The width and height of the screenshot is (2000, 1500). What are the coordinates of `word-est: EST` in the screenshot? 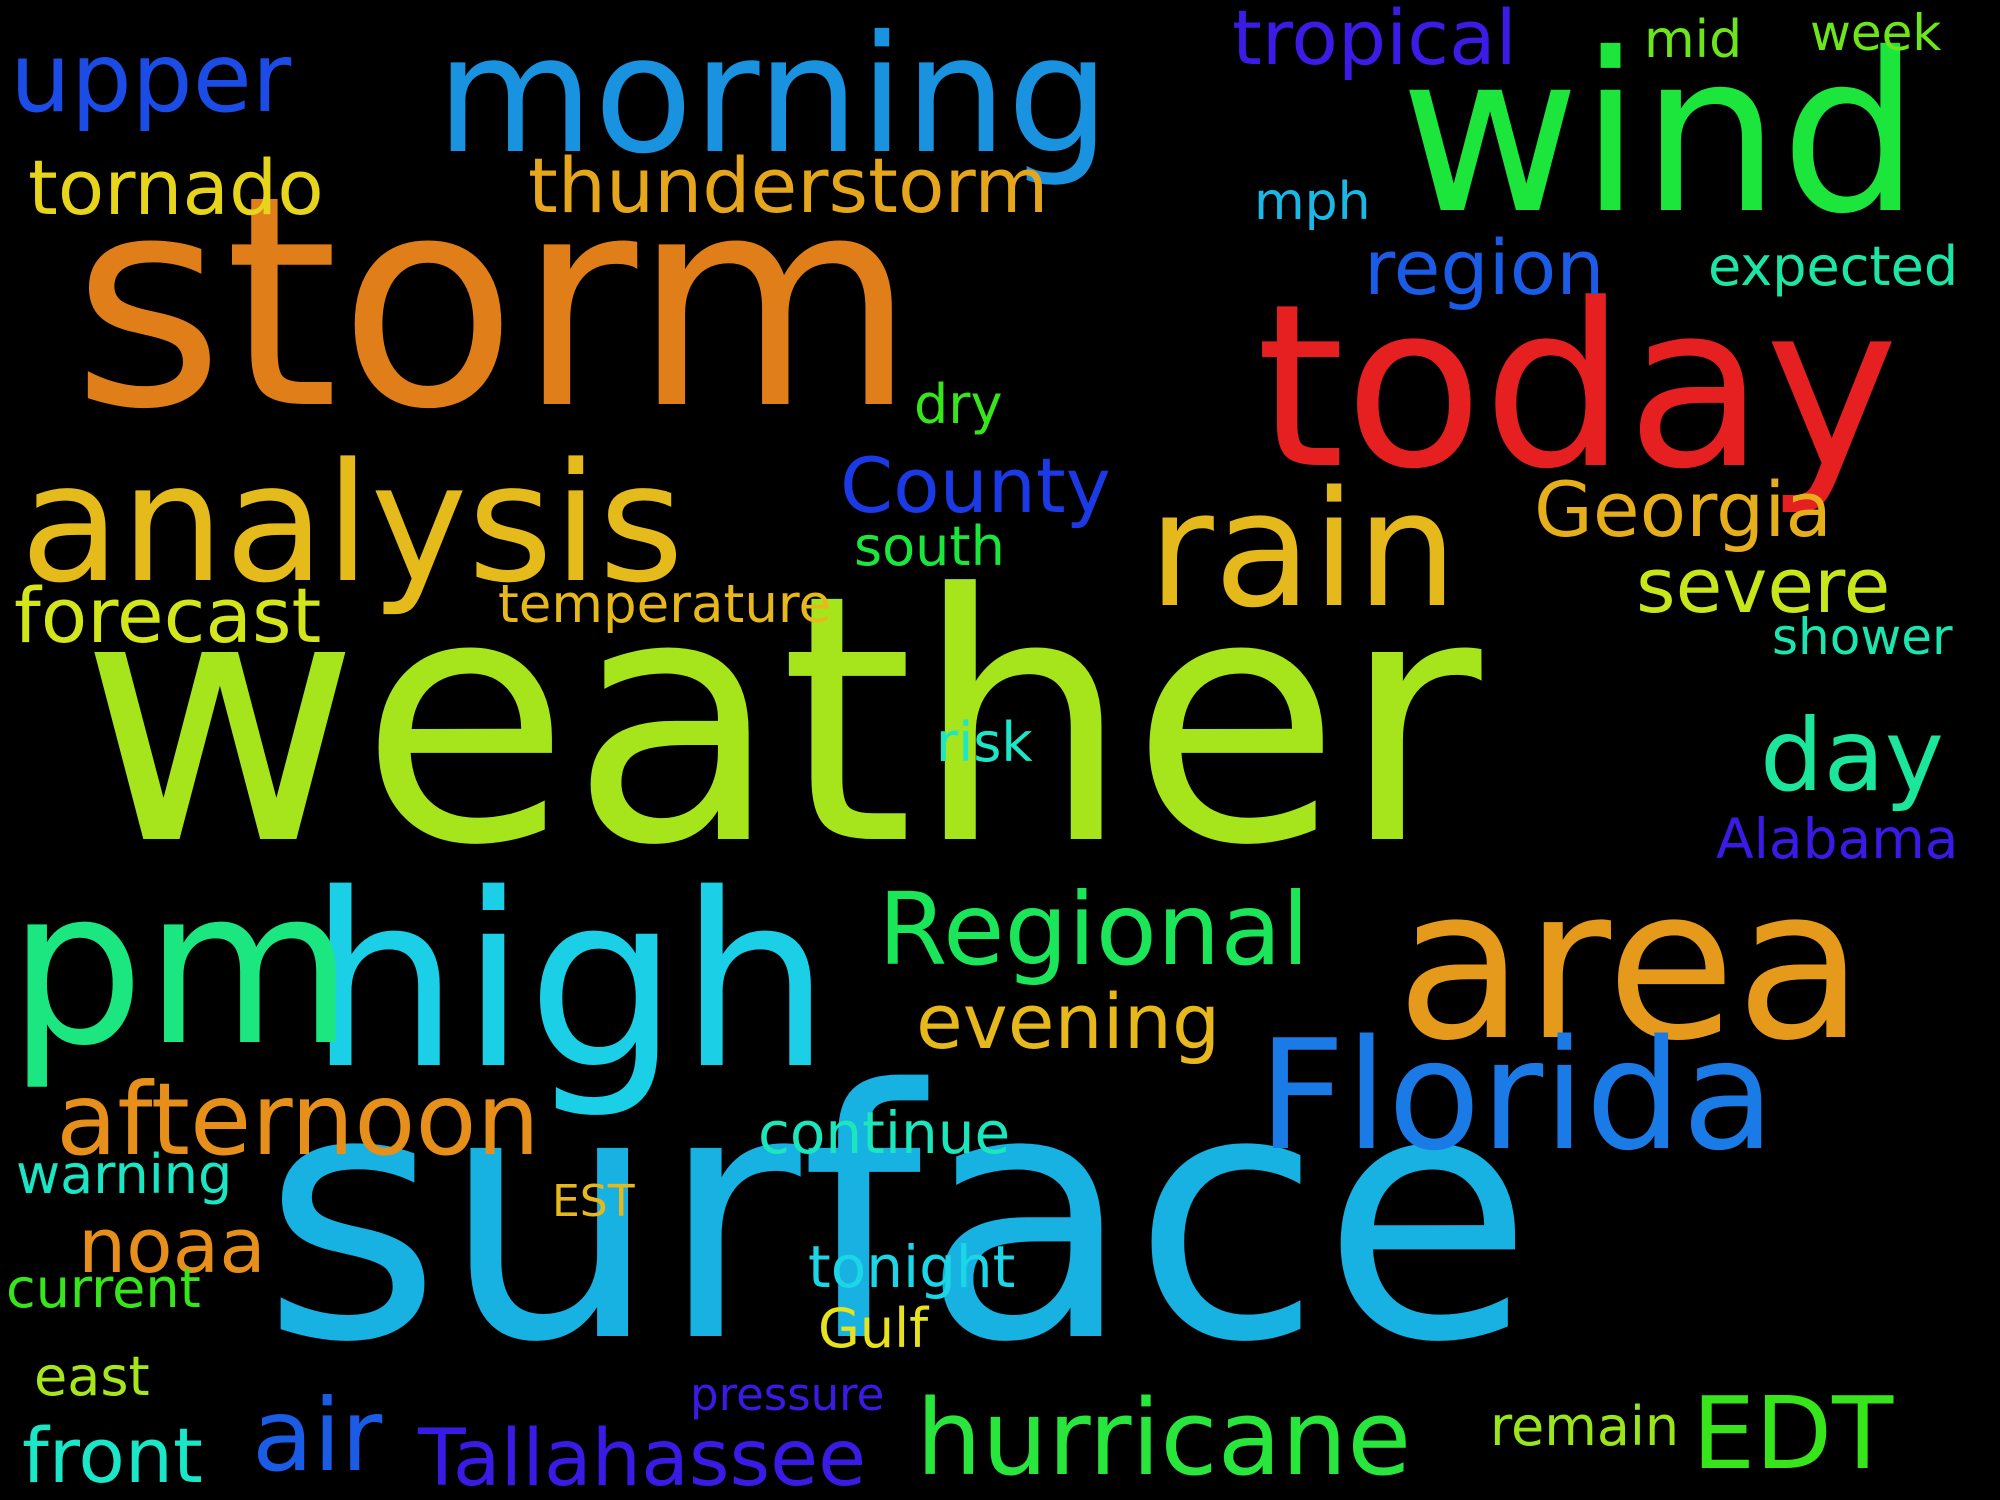 It's located at (593, 1201).